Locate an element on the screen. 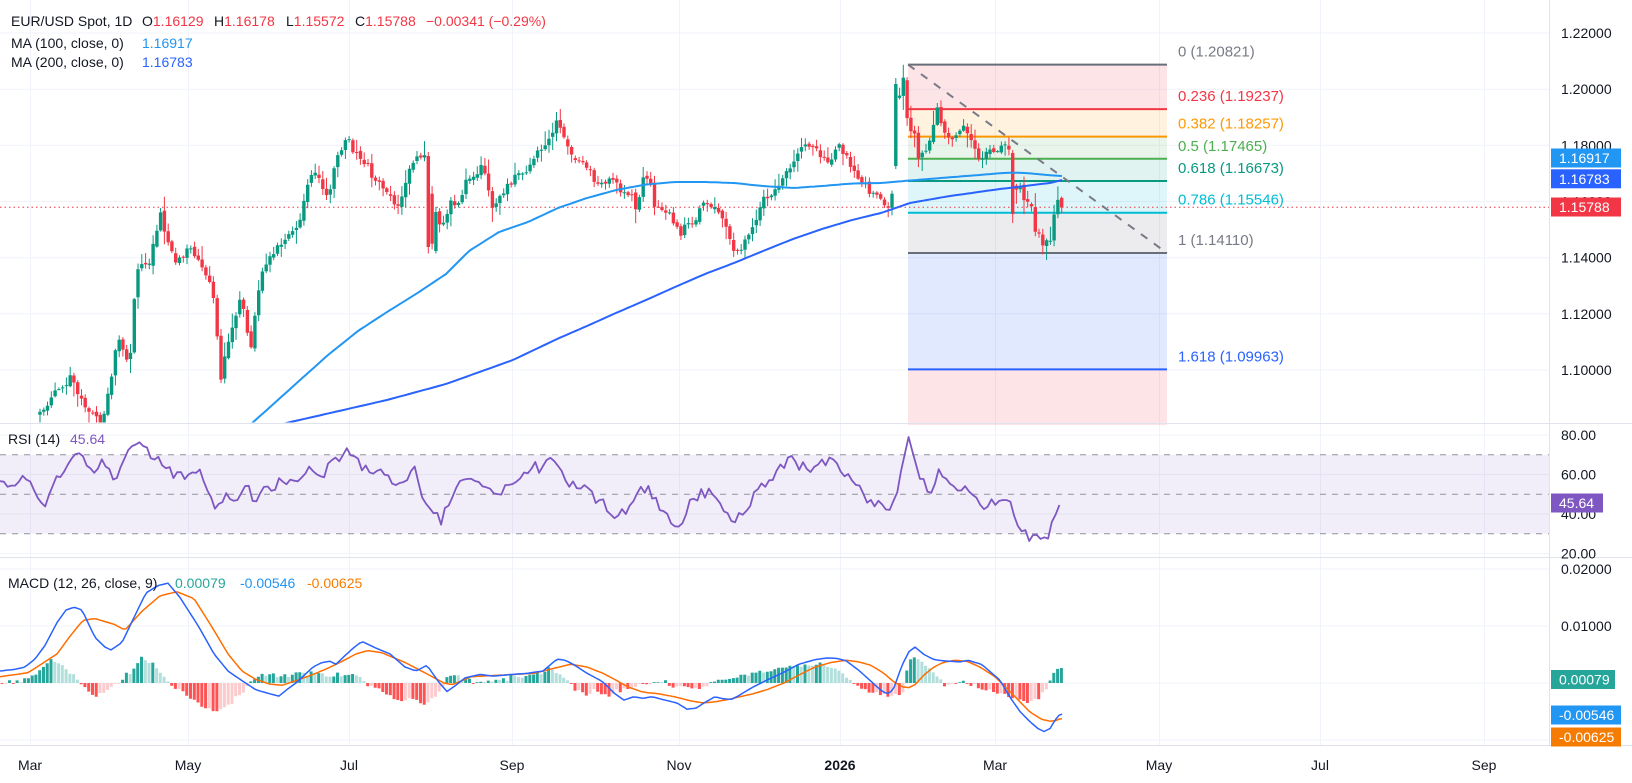 This screenshot has height=783, width=1632. svg-text: 0.01000 is located at coordinates (1586, 626).